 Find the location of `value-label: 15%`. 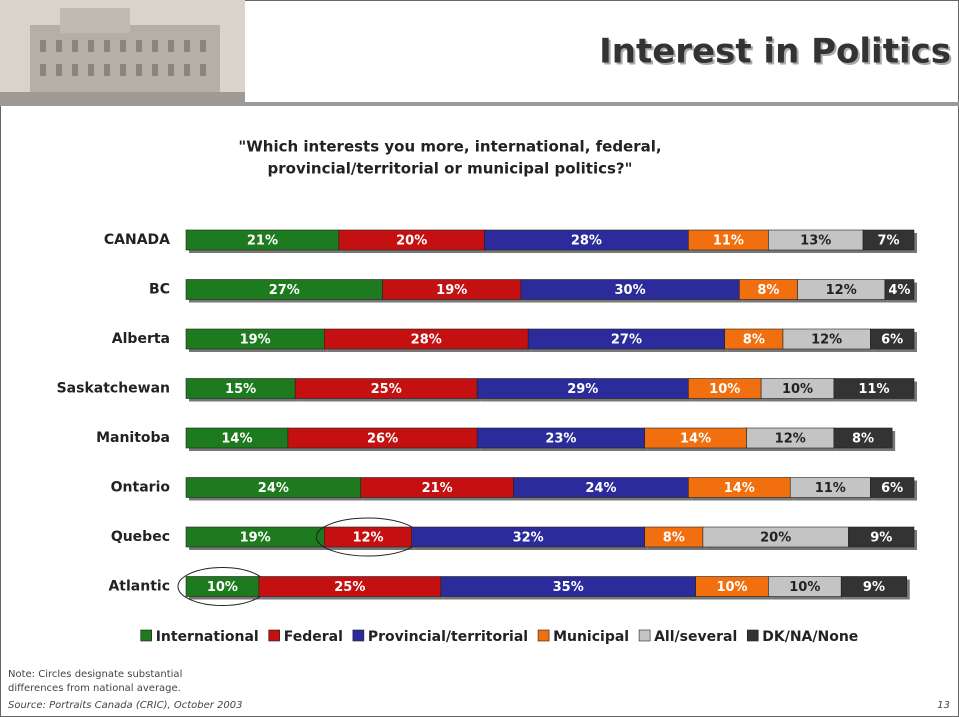

value-label: 15% is located at coordinates (240, 389).